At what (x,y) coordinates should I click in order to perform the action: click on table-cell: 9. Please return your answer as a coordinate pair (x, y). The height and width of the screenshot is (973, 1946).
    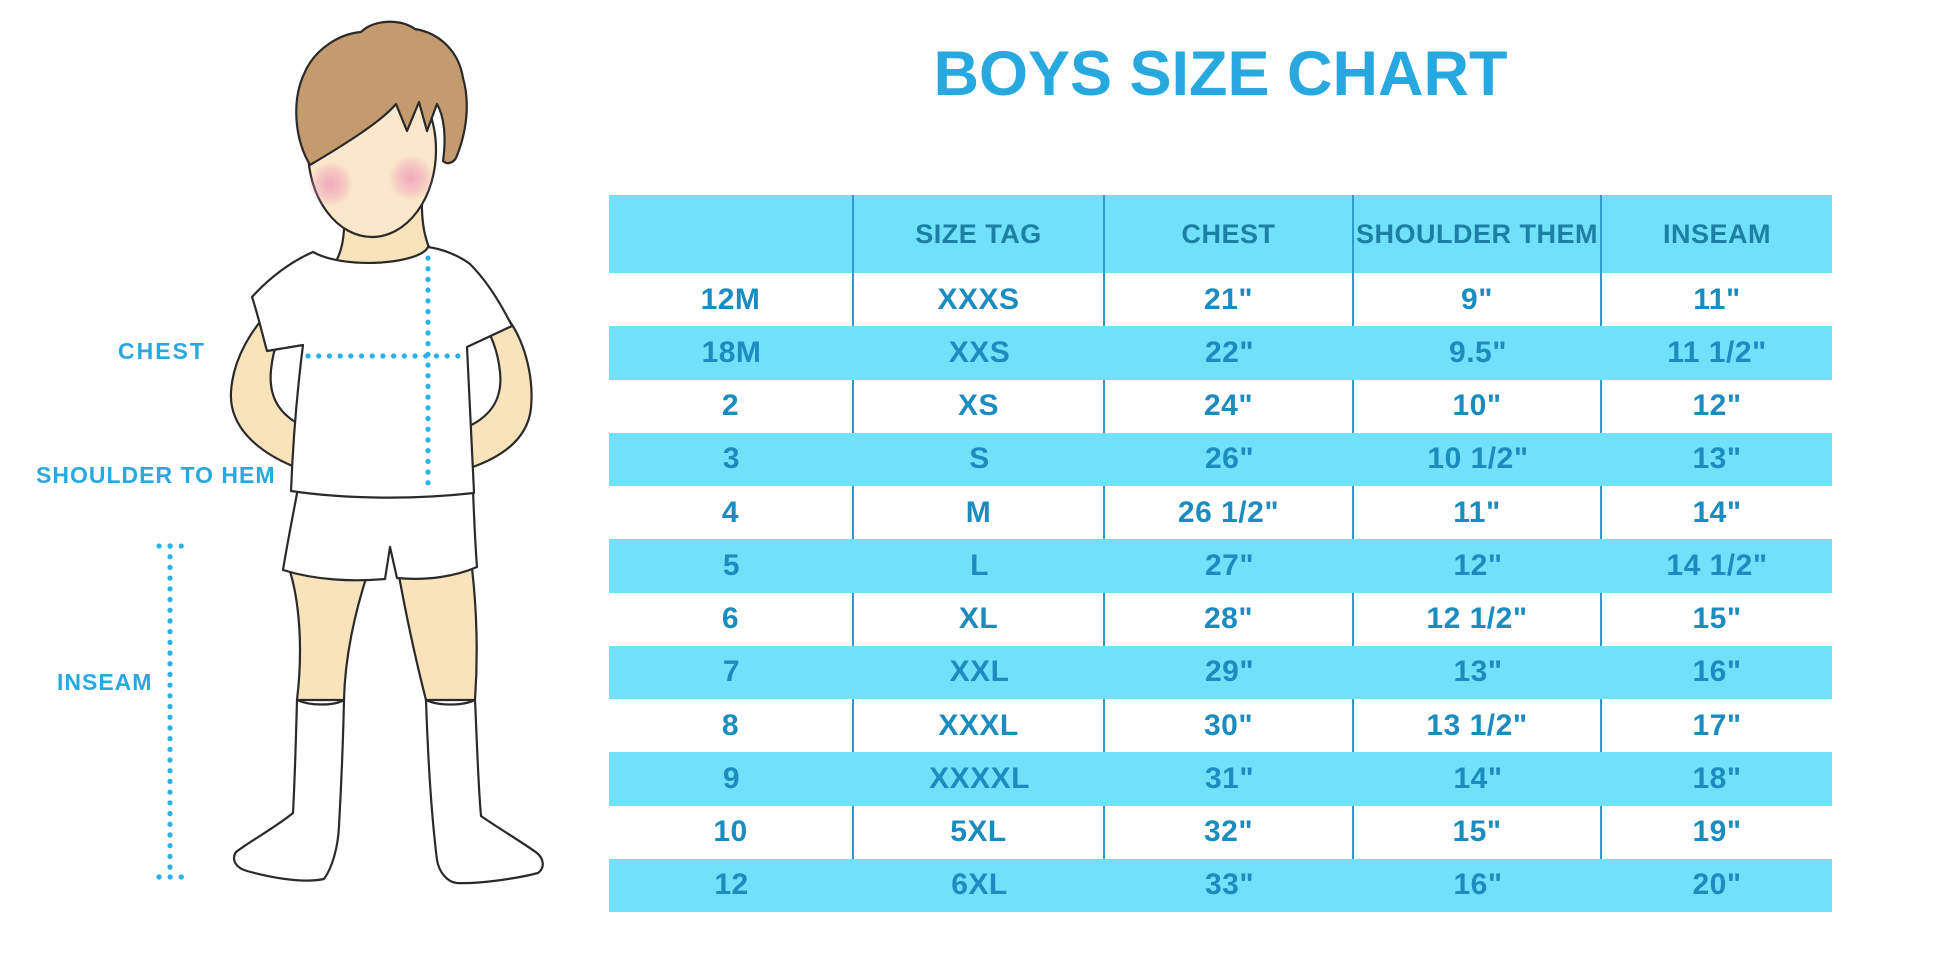
    Looking at the image, I should click on (731, 778).